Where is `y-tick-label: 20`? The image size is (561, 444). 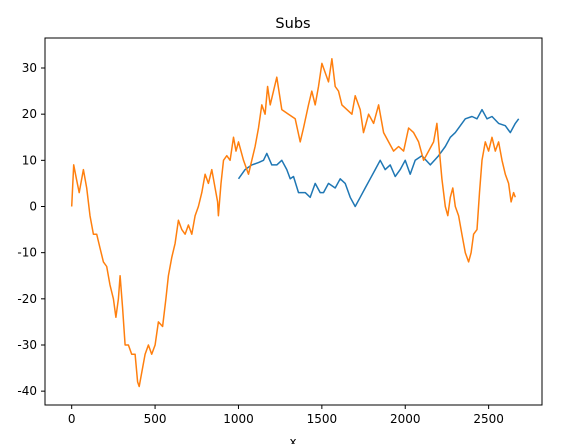
y-tick-label: 20 is located at coordinates (29, 114).